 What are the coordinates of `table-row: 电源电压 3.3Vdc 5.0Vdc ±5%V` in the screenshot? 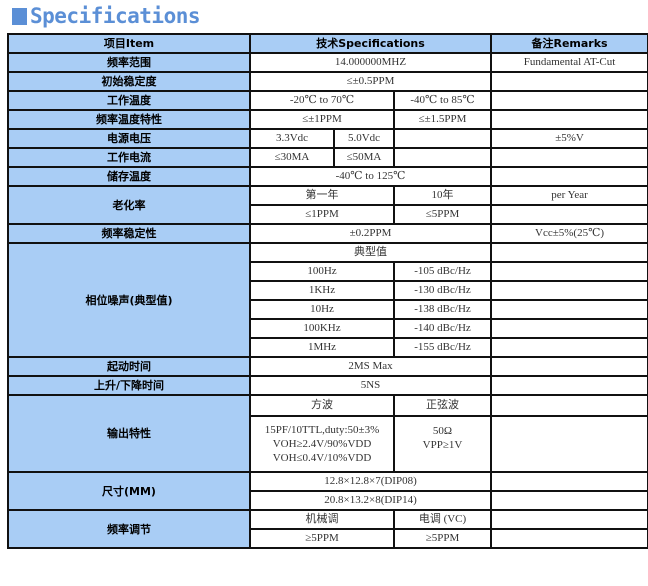 It's located at (327, 138).